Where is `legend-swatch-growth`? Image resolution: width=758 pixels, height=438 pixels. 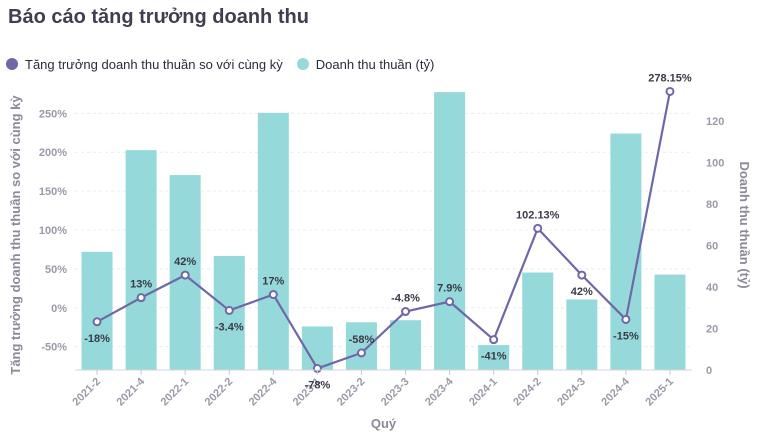
legend-swatch-growth is located at coordinates (12, 64).